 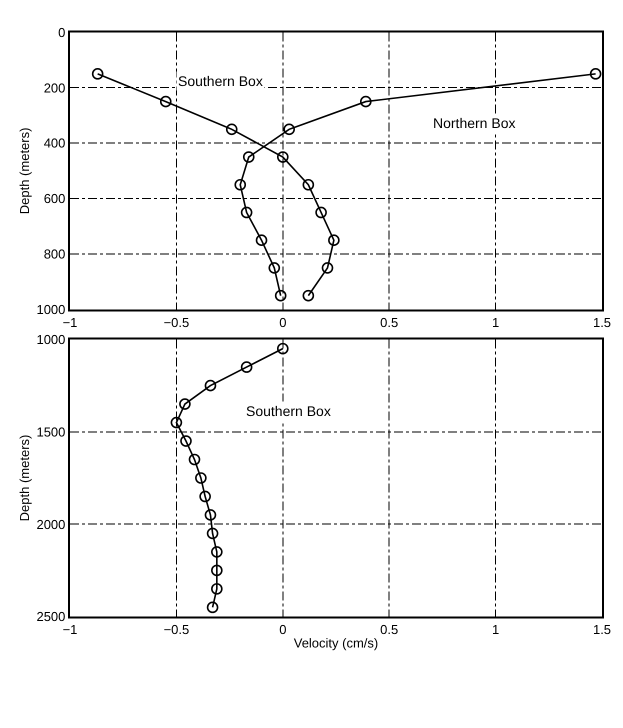 I want to click on y-tick-label: 200, so click(x=55, y=88).